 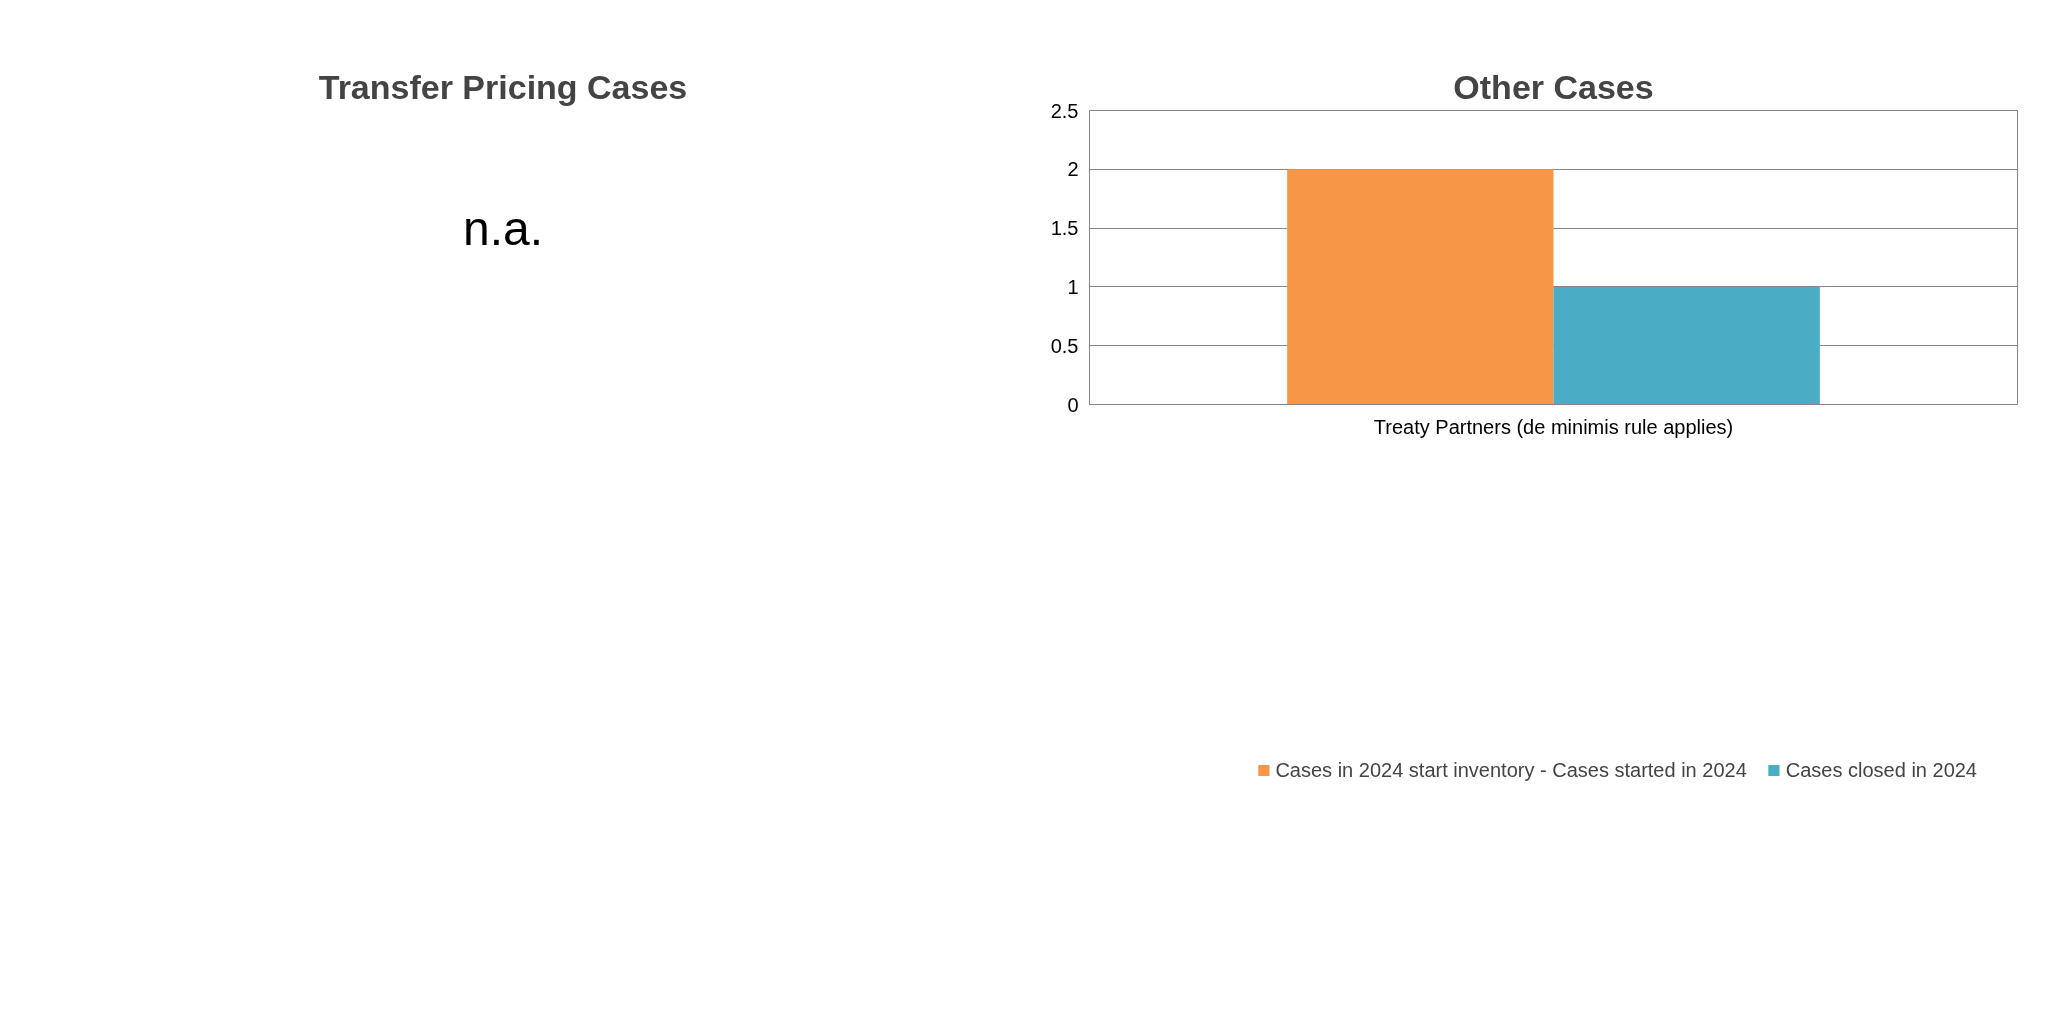 What do you see at coordinates (1073, 404) in the screenshot?
I see `y-tick-label: 0` at bounding box center [1073, 404].